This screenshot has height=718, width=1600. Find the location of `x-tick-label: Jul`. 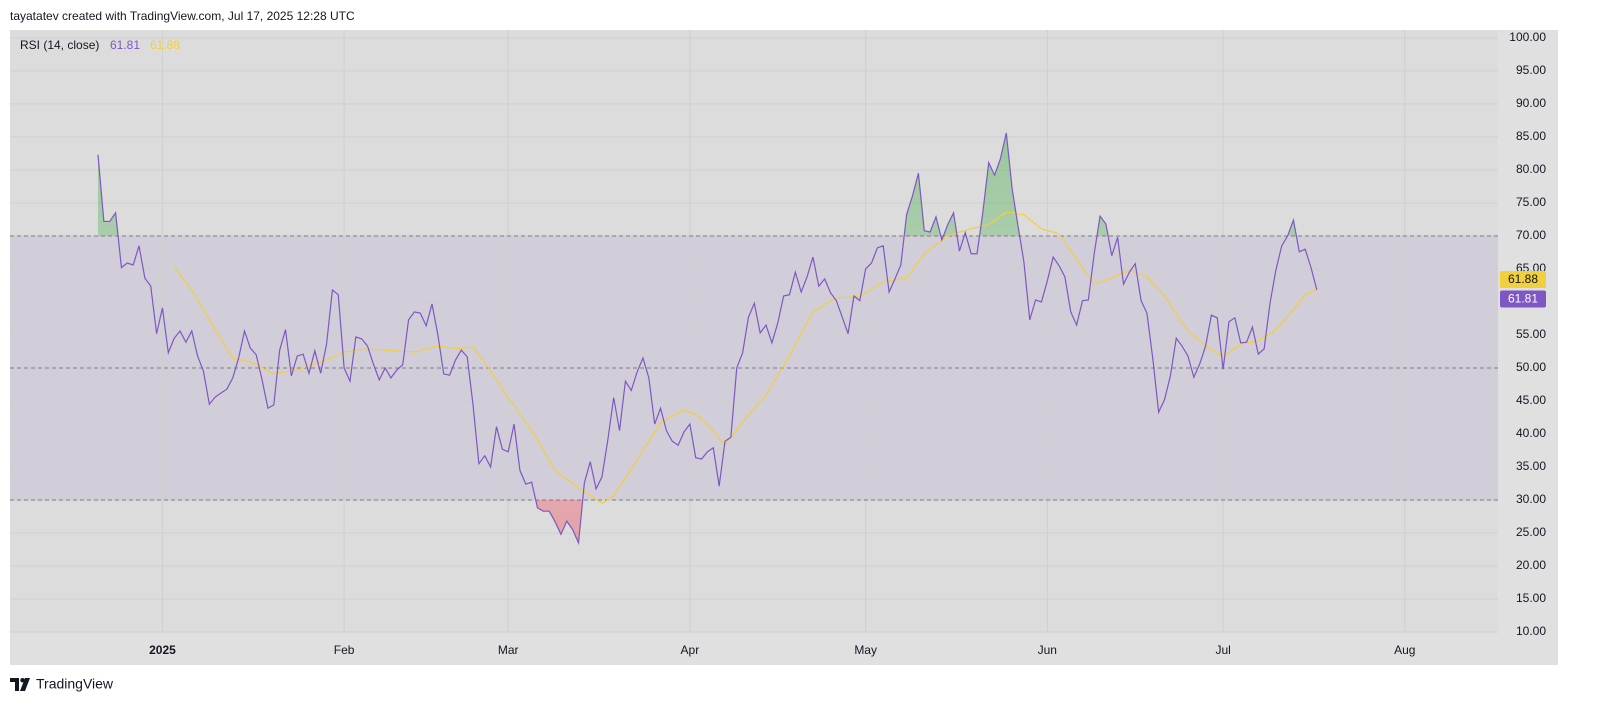

x-tick-label: Jul is located at coordinates (1222, 650).